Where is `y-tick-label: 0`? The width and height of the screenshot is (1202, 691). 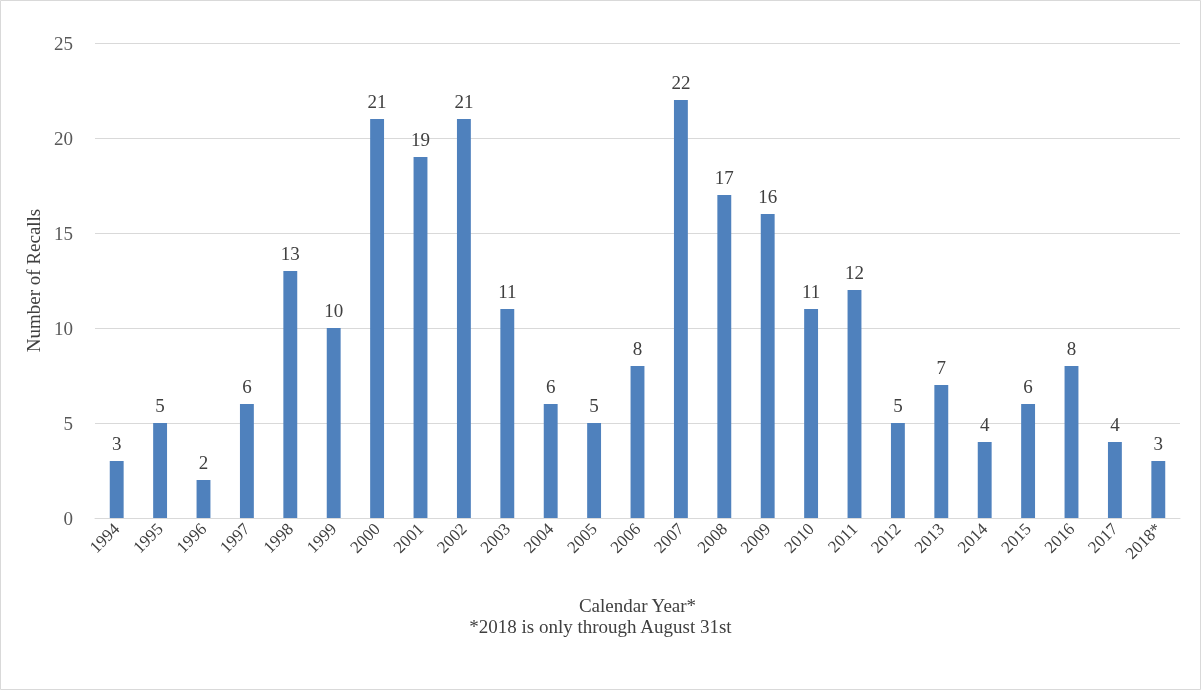
y-tick-label: 0 is located at coordinates (68, 518).